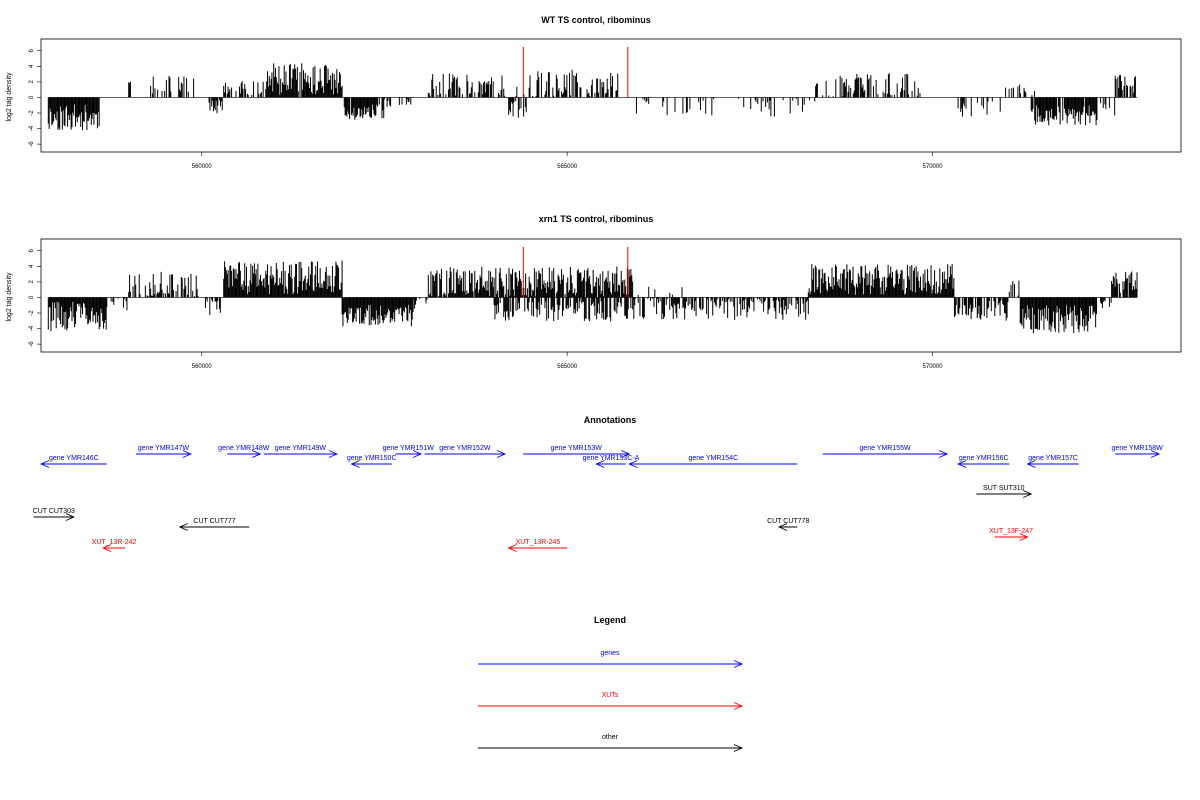 Image resolution: width=1200 pixels, height=800 pixels. Describe the element at coordinates (611, 659) in the screenshot. I see `legend-item: genes` at that location.